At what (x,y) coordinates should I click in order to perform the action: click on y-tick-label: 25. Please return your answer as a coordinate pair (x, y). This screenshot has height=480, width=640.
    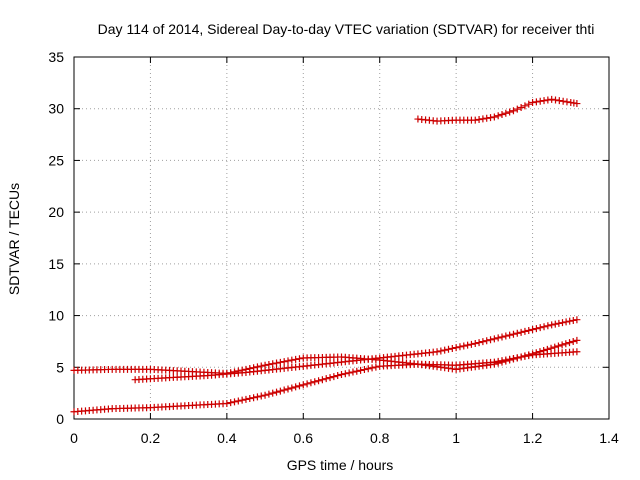
    Looking at the image, I should click on (56, 160).